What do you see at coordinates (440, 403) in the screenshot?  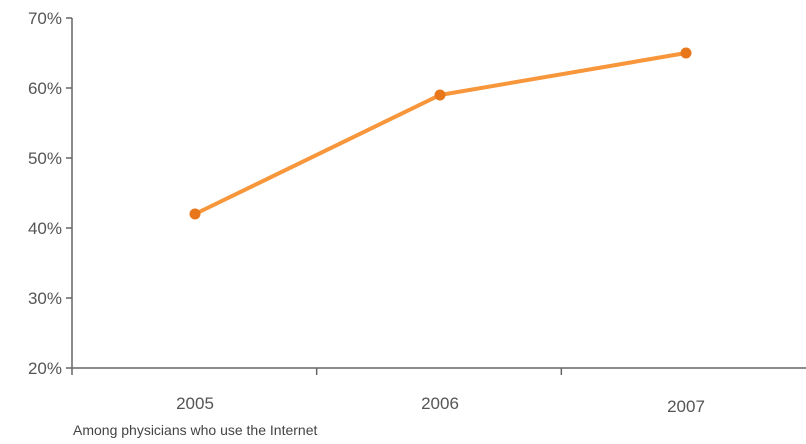 I see `x-tick-label: 2006` at bounding box center [440, 403].